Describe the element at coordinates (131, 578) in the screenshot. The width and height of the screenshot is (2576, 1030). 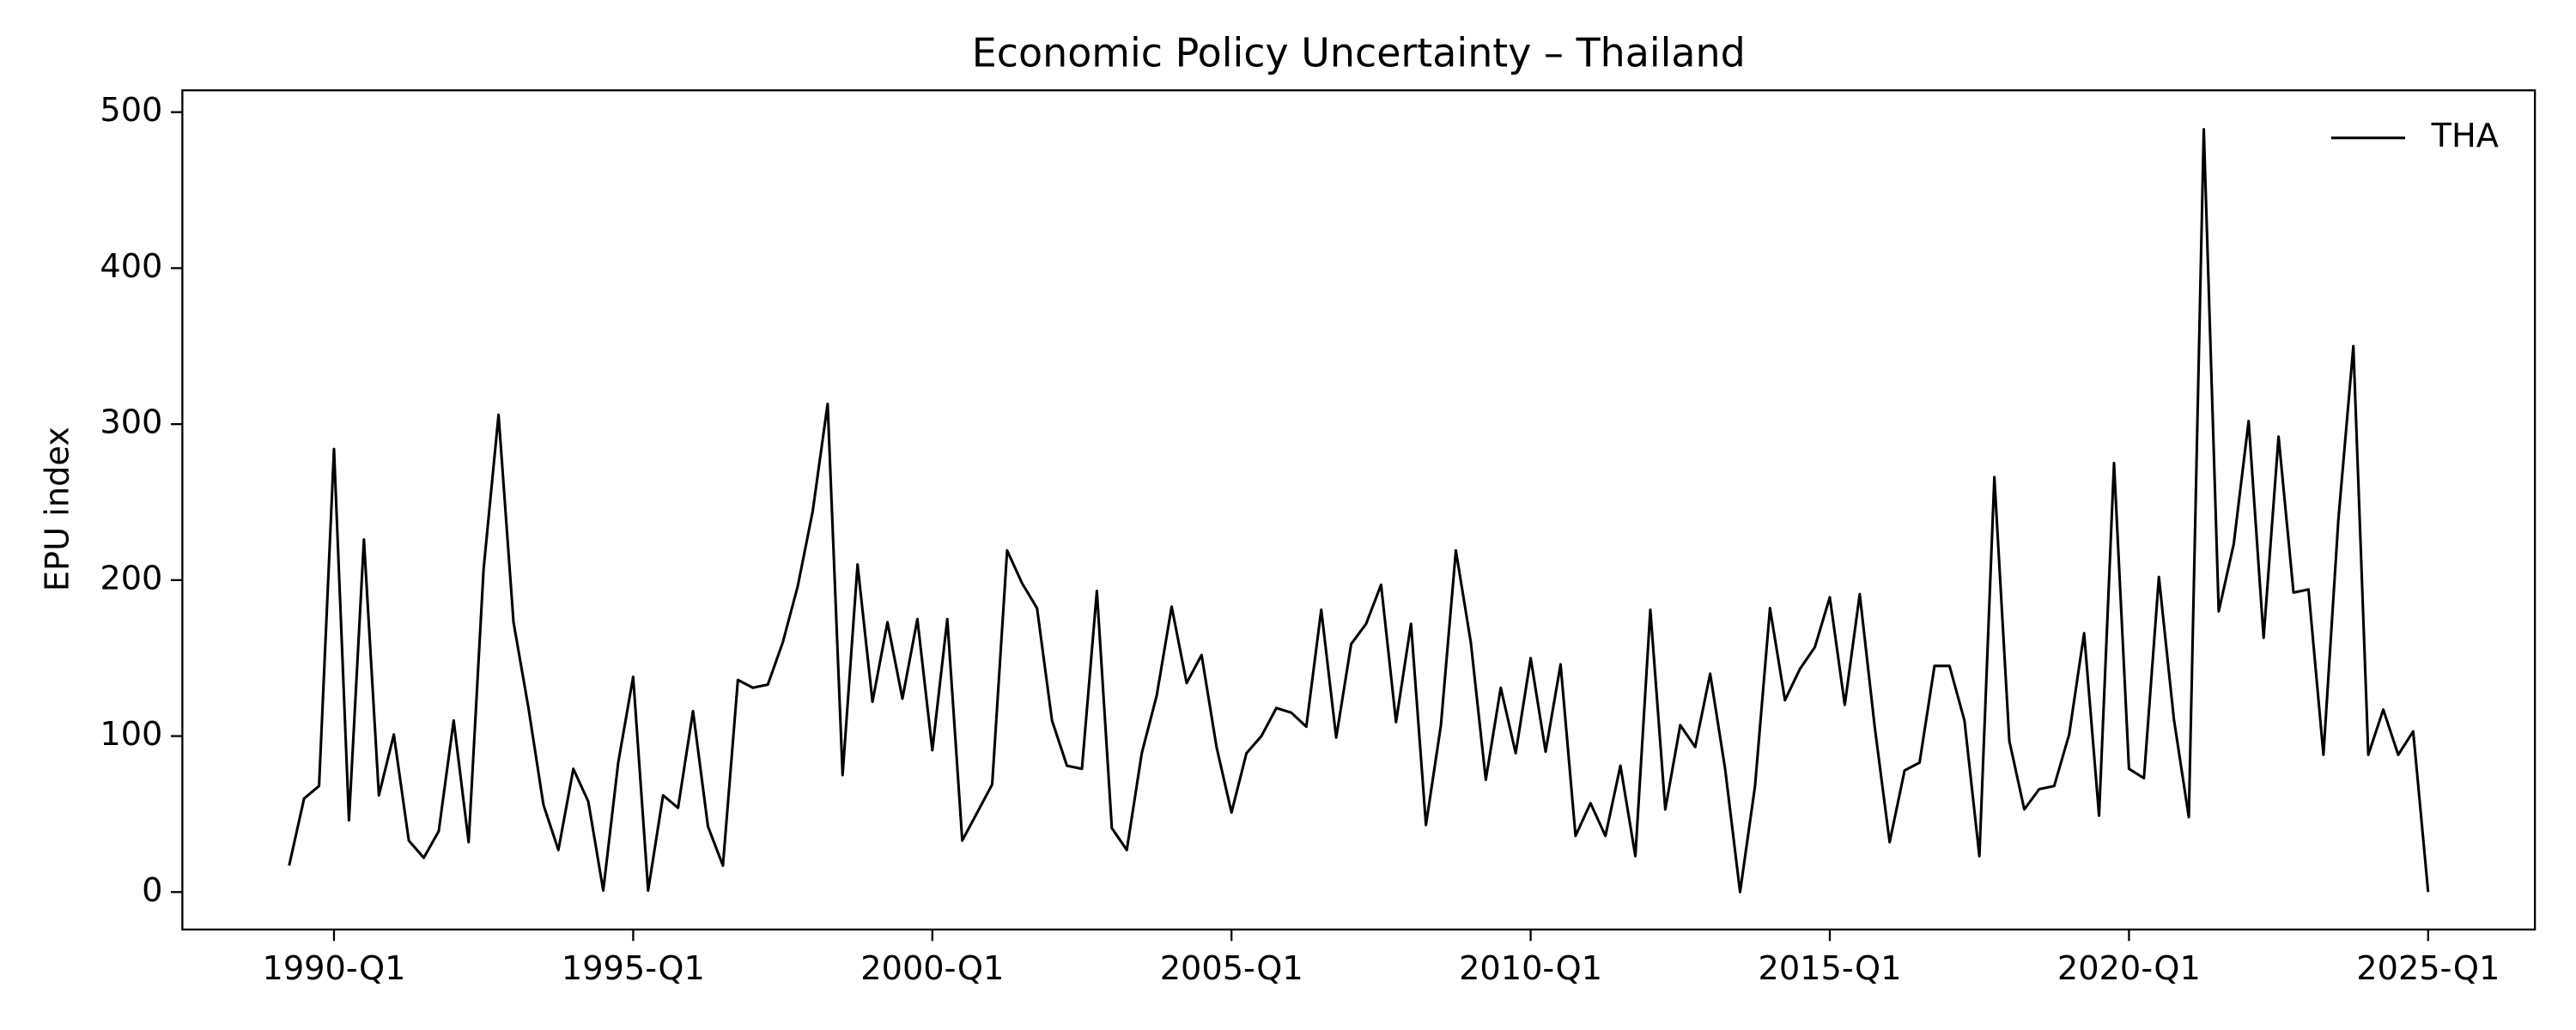
I see `y-tick-label: 200` at that location.